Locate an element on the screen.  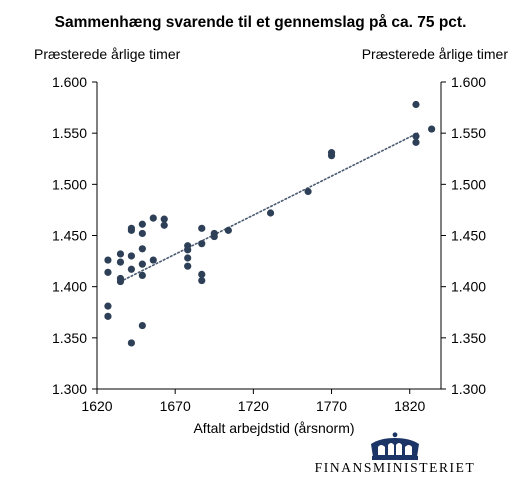
y-axis-title-right: Præsterede årlige timer is located at coordinates (435, 54).